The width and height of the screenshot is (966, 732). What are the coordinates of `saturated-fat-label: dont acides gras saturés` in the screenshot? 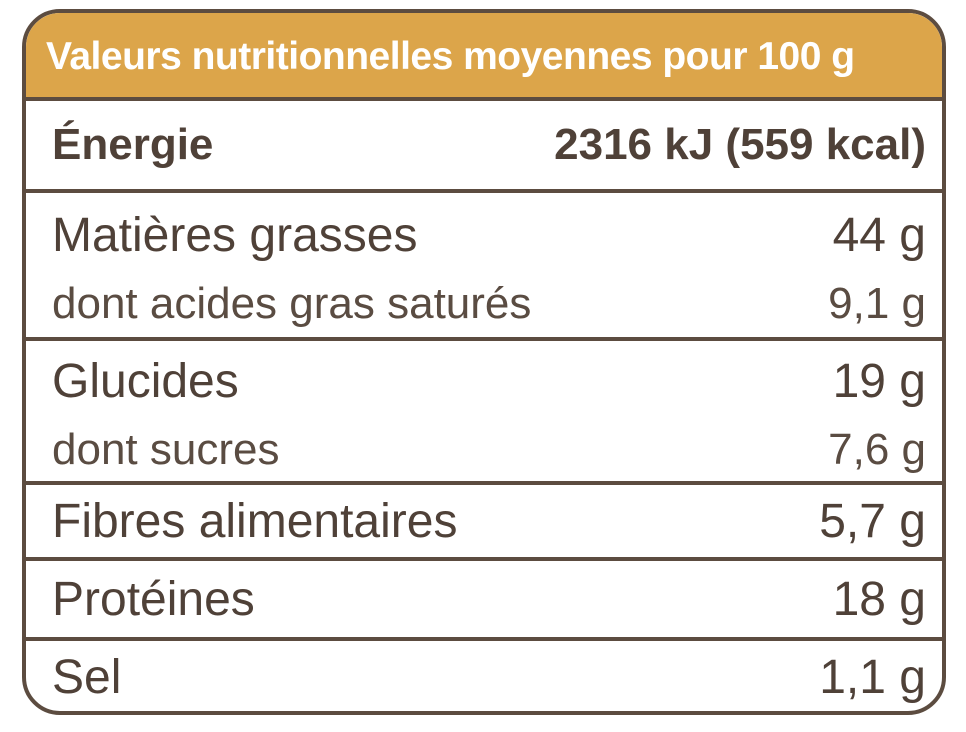 It's located at (292, 303).